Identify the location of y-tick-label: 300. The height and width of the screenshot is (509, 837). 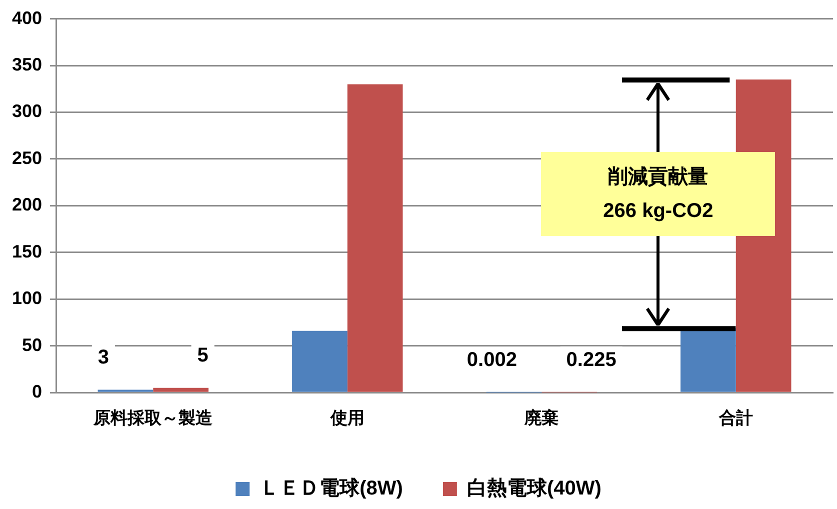
(27, 111).